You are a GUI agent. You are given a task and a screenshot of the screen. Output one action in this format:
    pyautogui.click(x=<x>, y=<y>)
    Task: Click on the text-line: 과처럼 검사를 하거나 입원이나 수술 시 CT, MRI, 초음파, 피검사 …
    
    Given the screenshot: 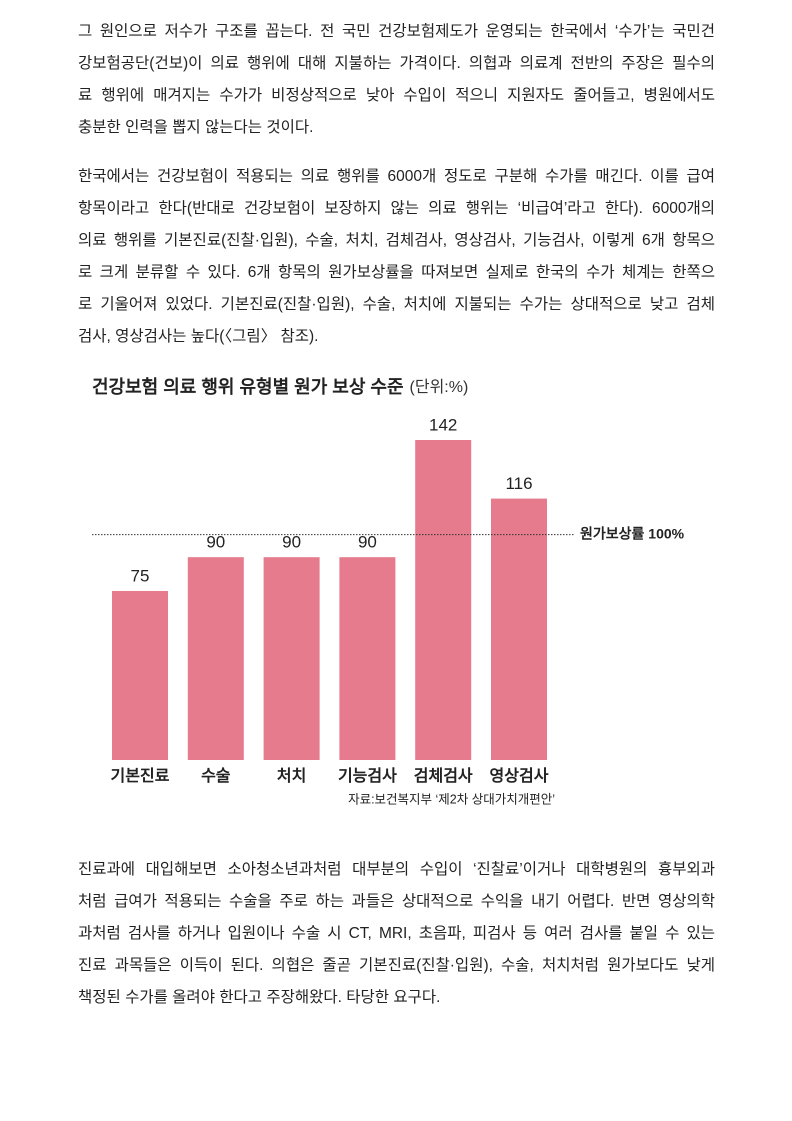 What is the action you would take?
    pyautogui.click(x=396, y=933)
    